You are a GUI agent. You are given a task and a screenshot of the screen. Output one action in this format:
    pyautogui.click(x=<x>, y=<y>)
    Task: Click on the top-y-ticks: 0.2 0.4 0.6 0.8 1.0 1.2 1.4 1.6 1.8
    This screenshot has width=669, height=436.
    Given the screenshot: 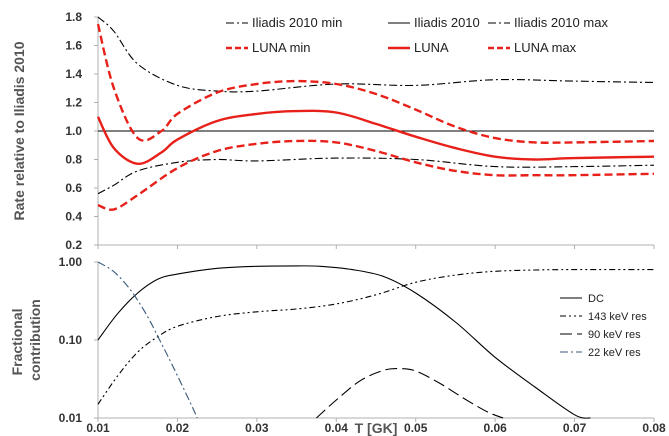 What is the action you would take?
    pyautogui.click(x=81, y=131)
    